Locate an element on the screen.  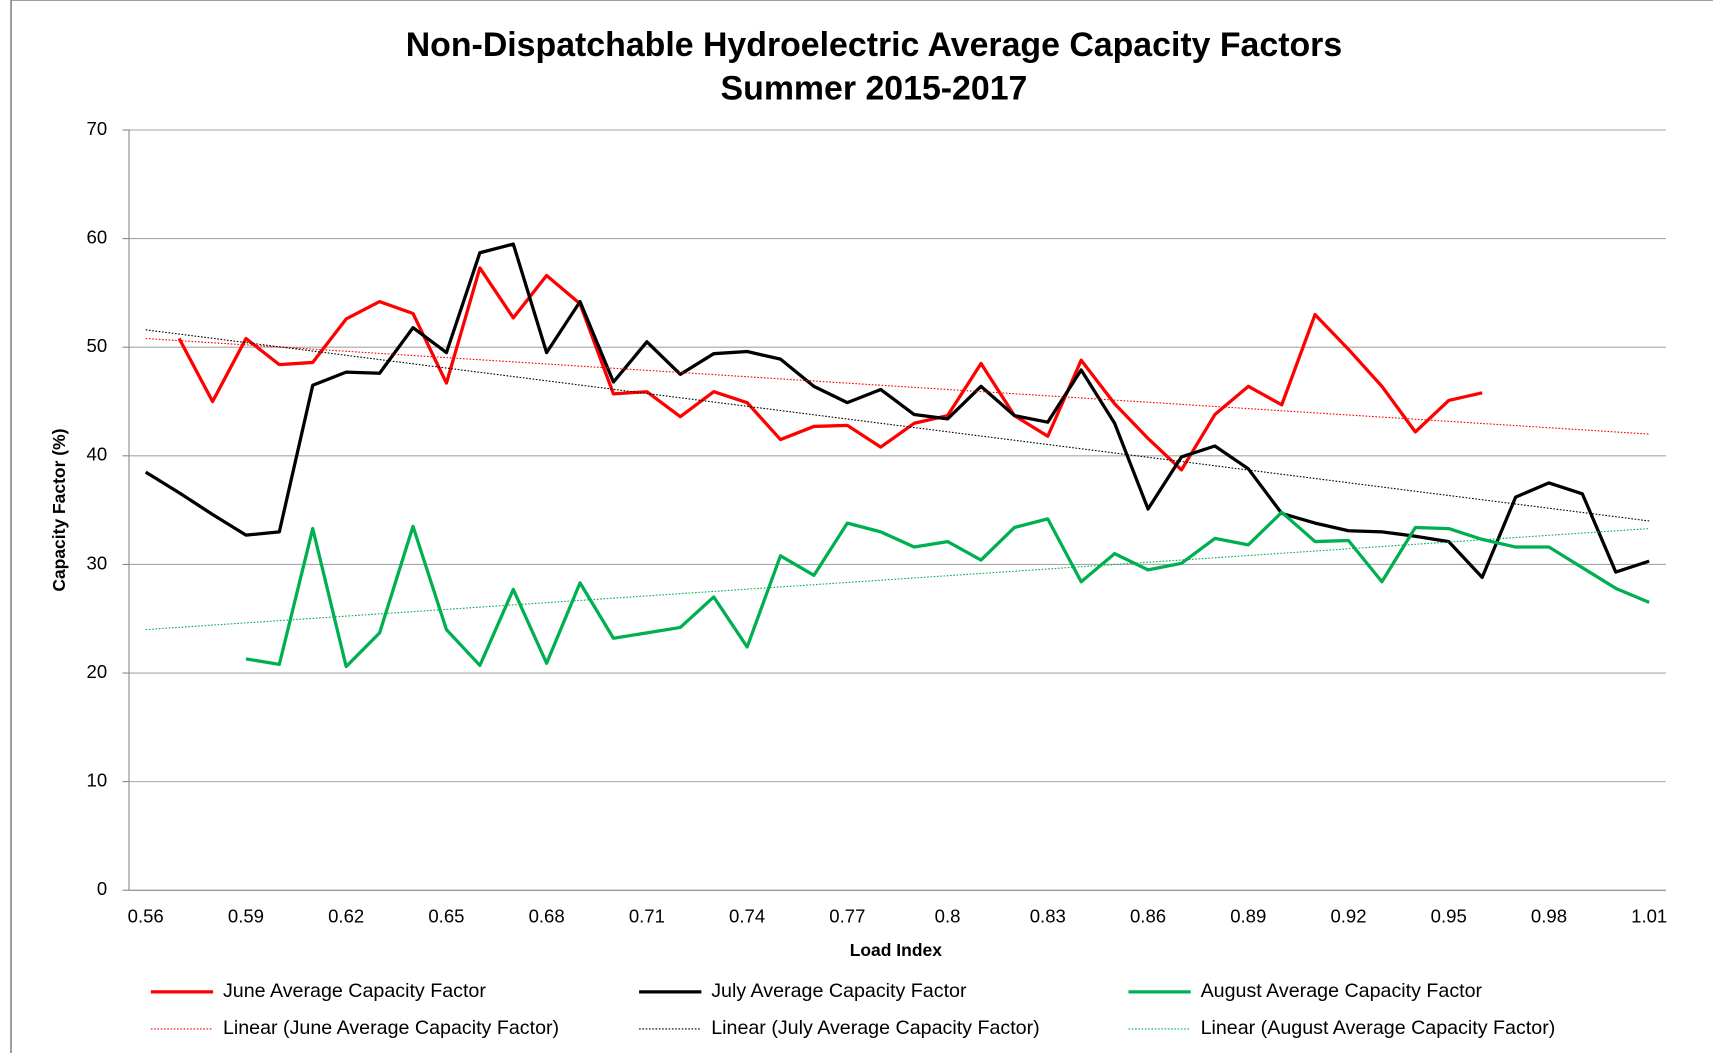
x-tick-label: 0.98 is located at coordinates (1549, 915).